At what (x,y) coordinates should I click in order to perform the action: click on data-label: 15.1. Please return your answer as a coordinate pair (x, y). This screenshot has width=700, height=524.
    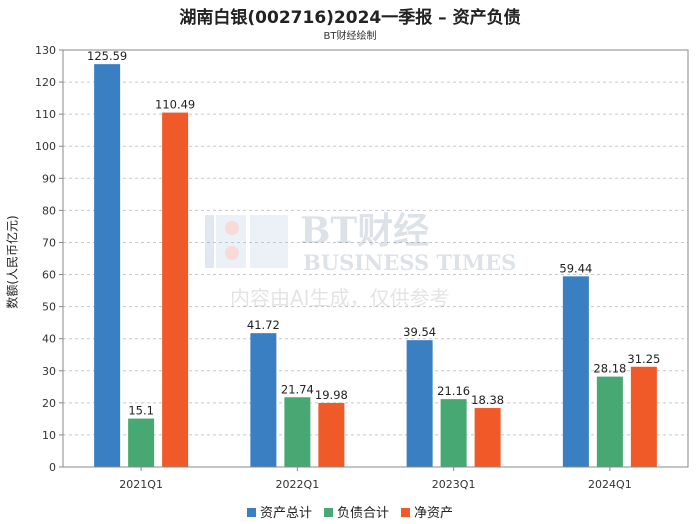
    Looking at the image, I should click on (141, 411).